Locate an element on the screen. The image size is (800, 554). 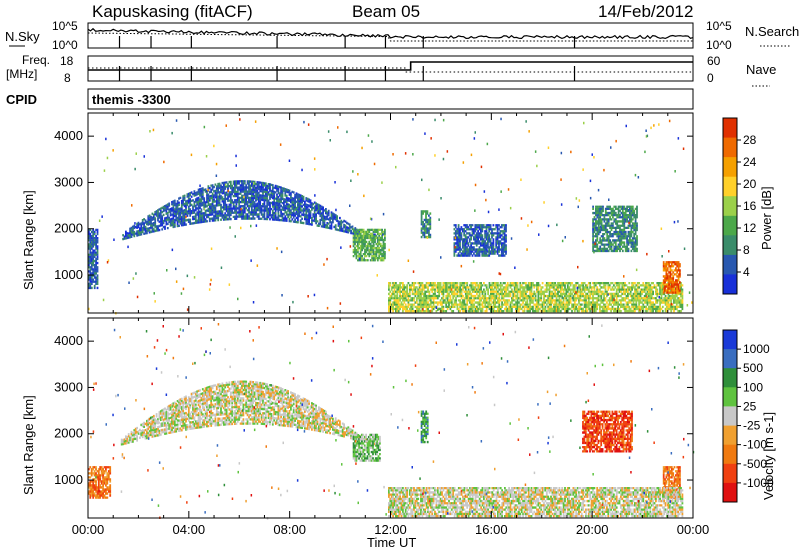
time-tick-label: 00:00 is located at coordinates (693, 529).